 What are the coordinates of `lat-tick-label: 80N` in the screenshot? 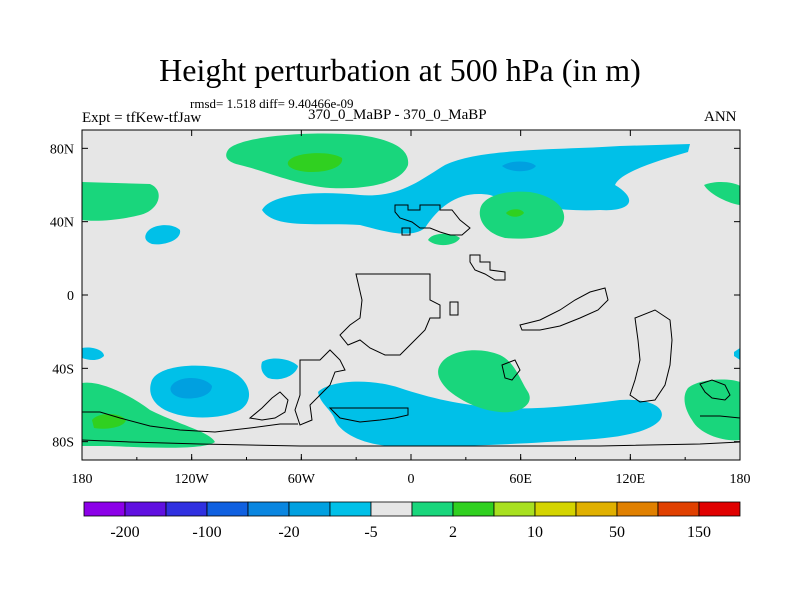 It's located at (62, 149).